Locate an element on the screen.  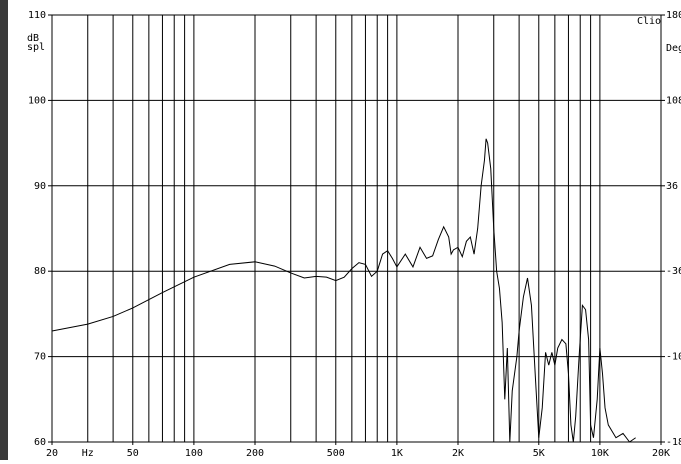
x-axis-label: Hz is located at coordinates (88, 453).